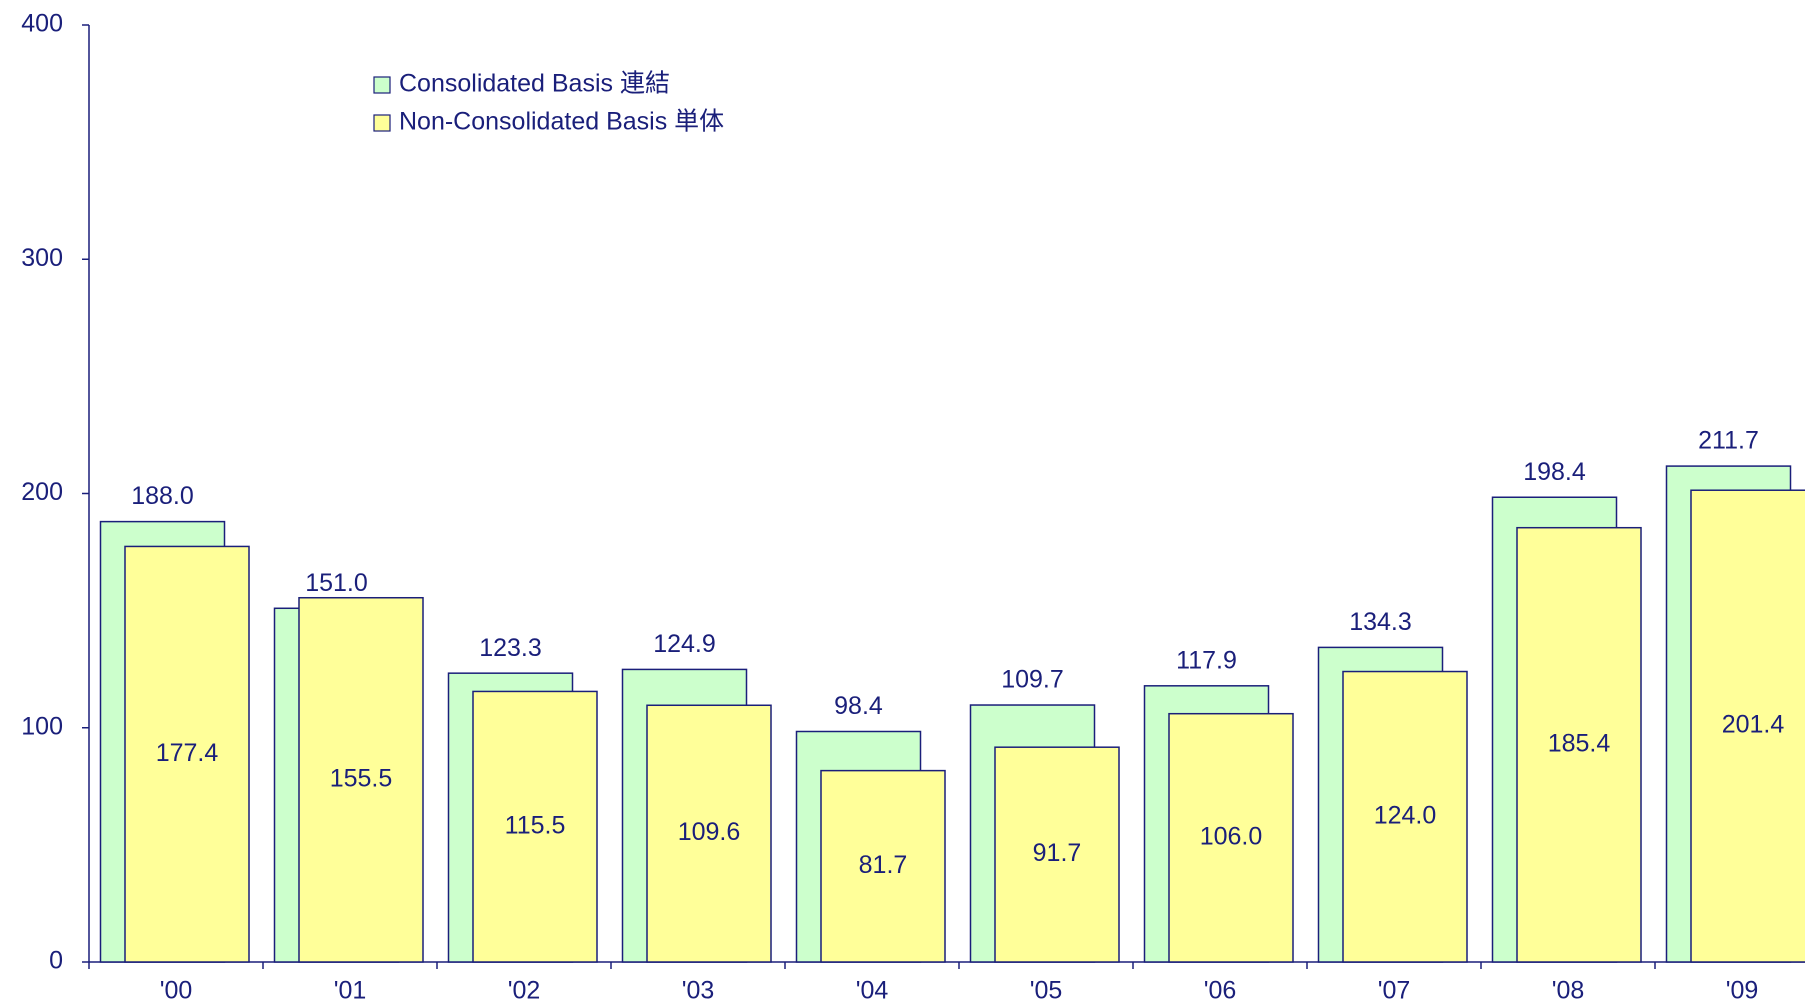  I want to click on x-tick-label: '02, so click(524, 990).